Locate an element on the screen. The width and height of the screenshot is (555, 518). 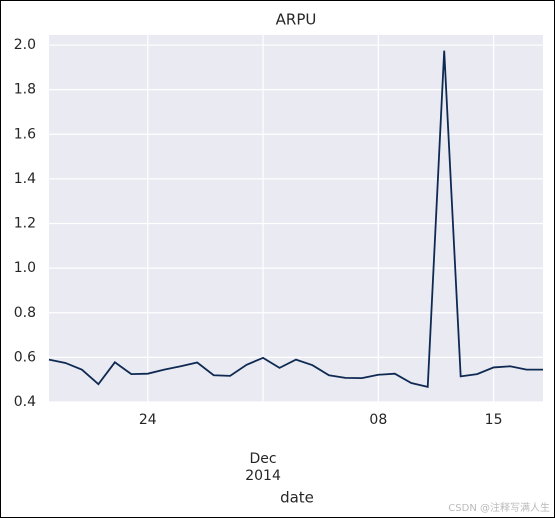
y-tick-label: 0.8 is located at coordinates (25, 313).